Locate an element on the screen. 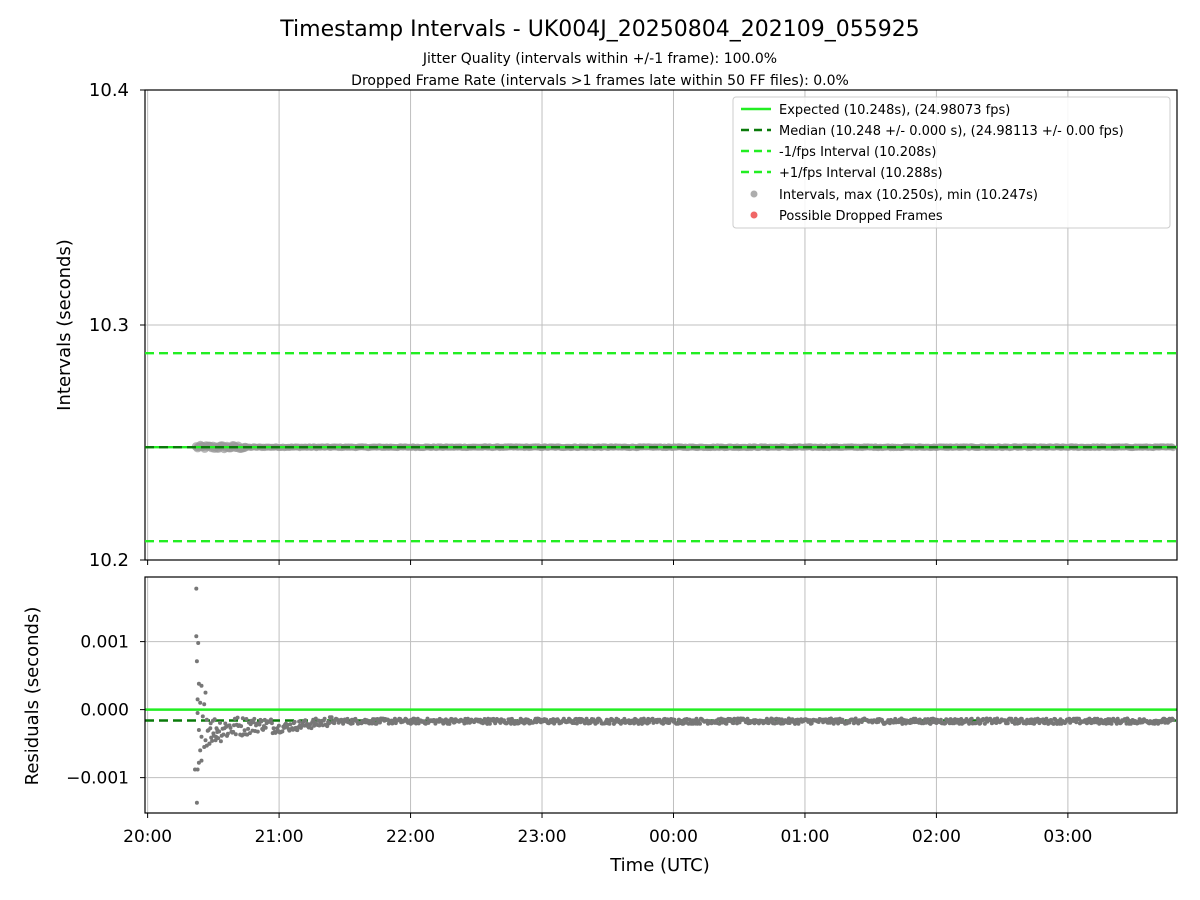 This screenshot has height=900, width=1200. x-tick-label: 20:00 is located at coordinates (147, 837).